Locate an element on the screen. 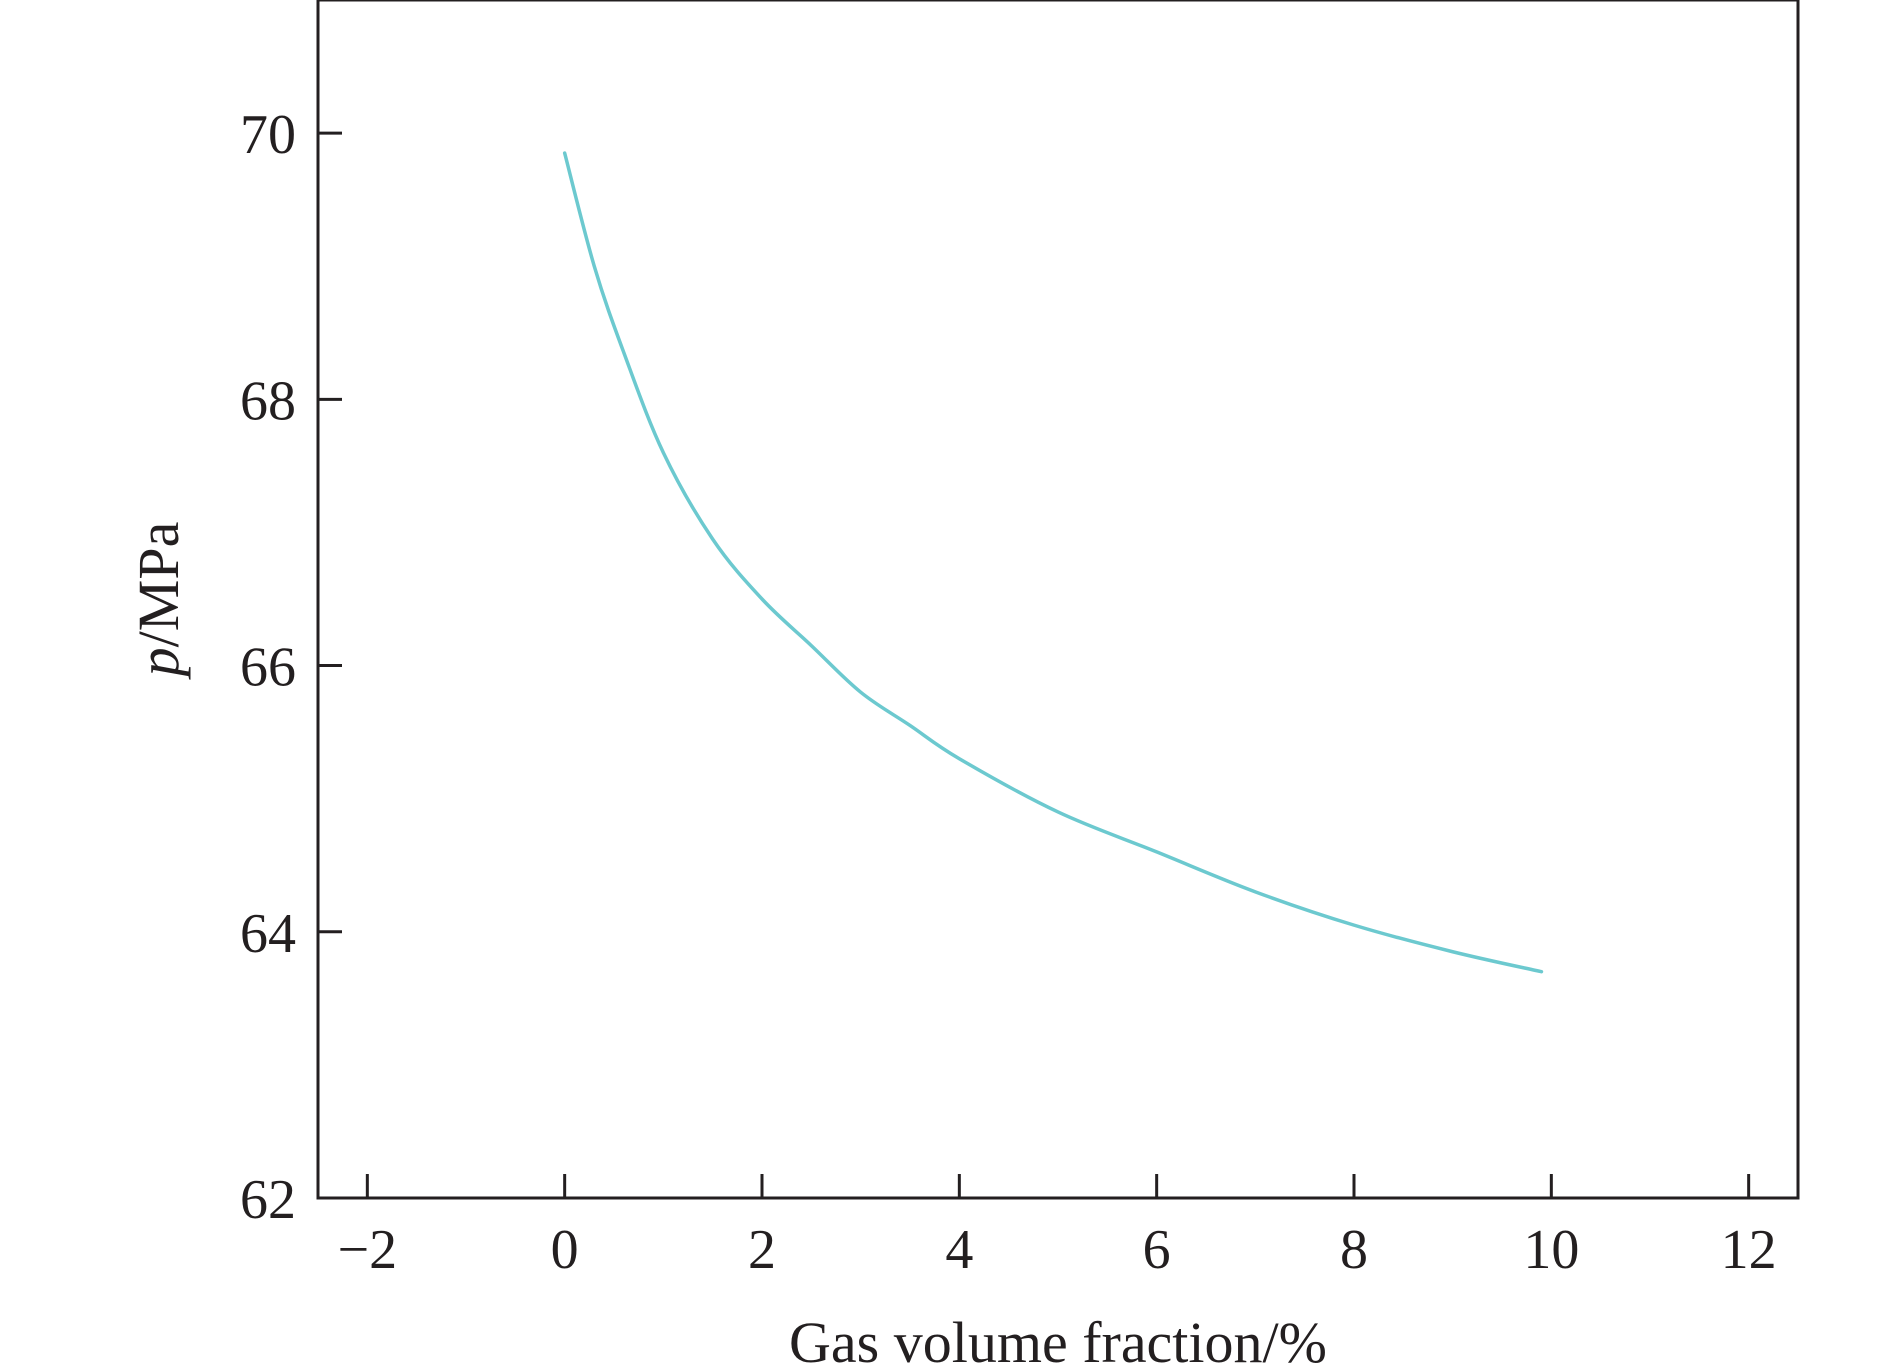 Image resolution: width=1889 pixels, height=1370 pixels. y-axis-title: p/MPa is located at coordinates (158, 601).